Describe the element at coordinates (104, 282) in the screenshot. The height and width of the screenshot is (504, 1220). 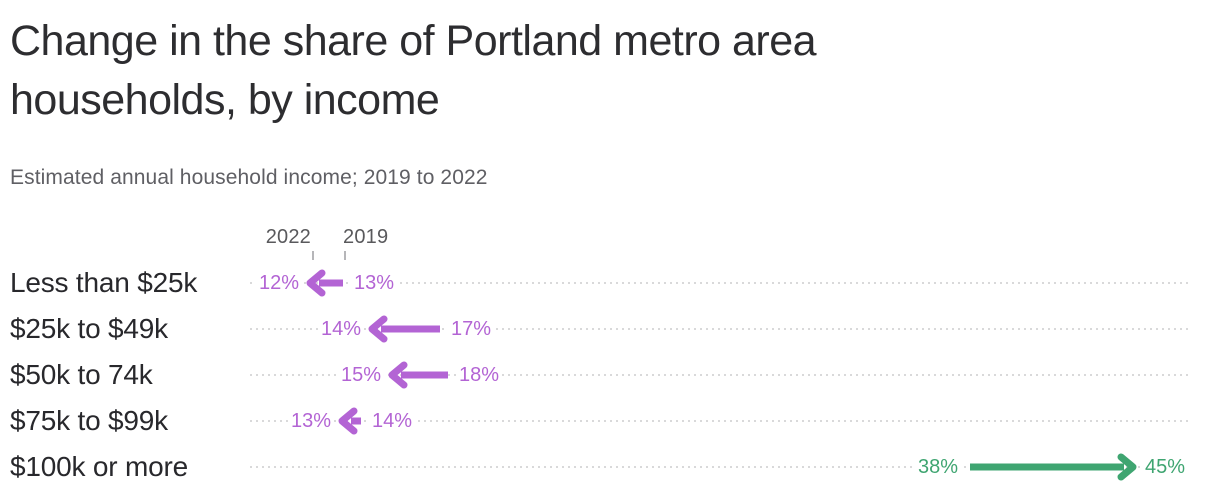
I see `category-label: Less than $25k` at that location.